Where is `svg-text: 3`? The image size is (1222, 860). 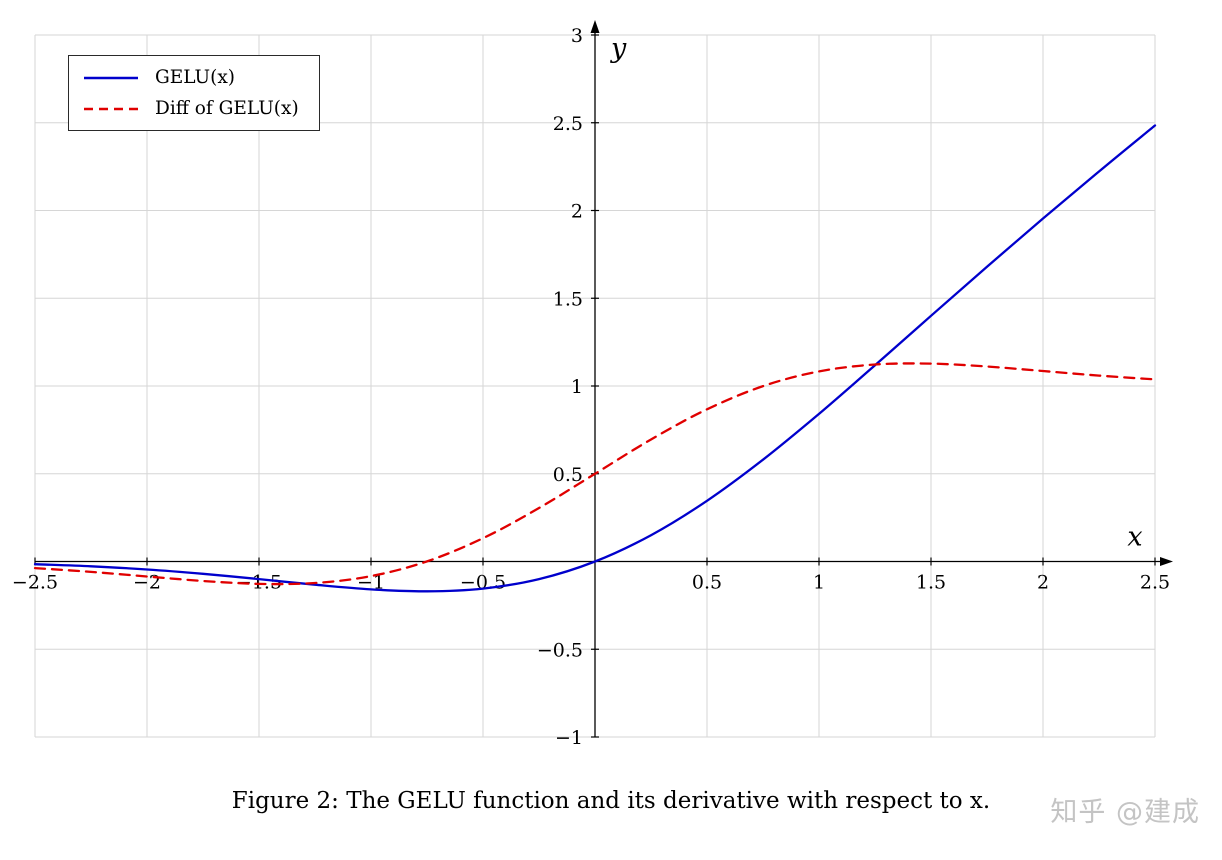
svg-text: 3 is located at coordinates (577, 36).